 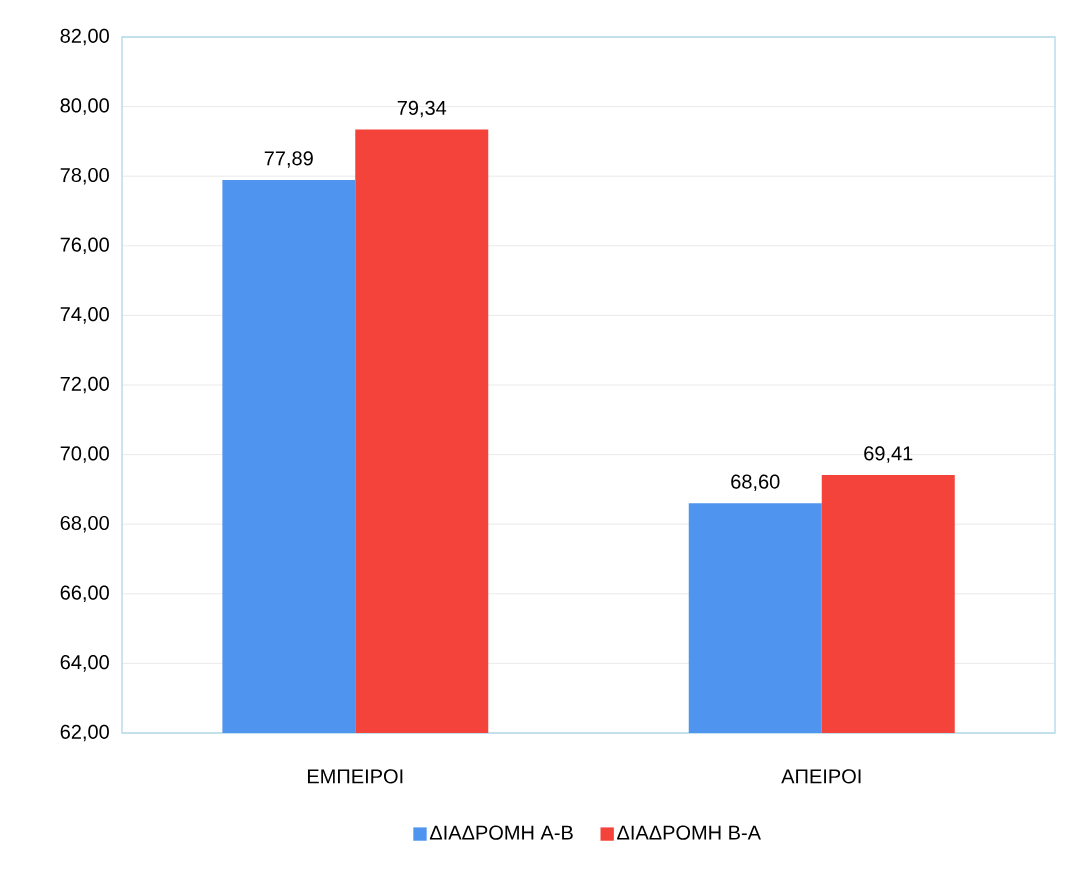 I want to click on y-tick-label: 76,00, so click(x=84, y=246).